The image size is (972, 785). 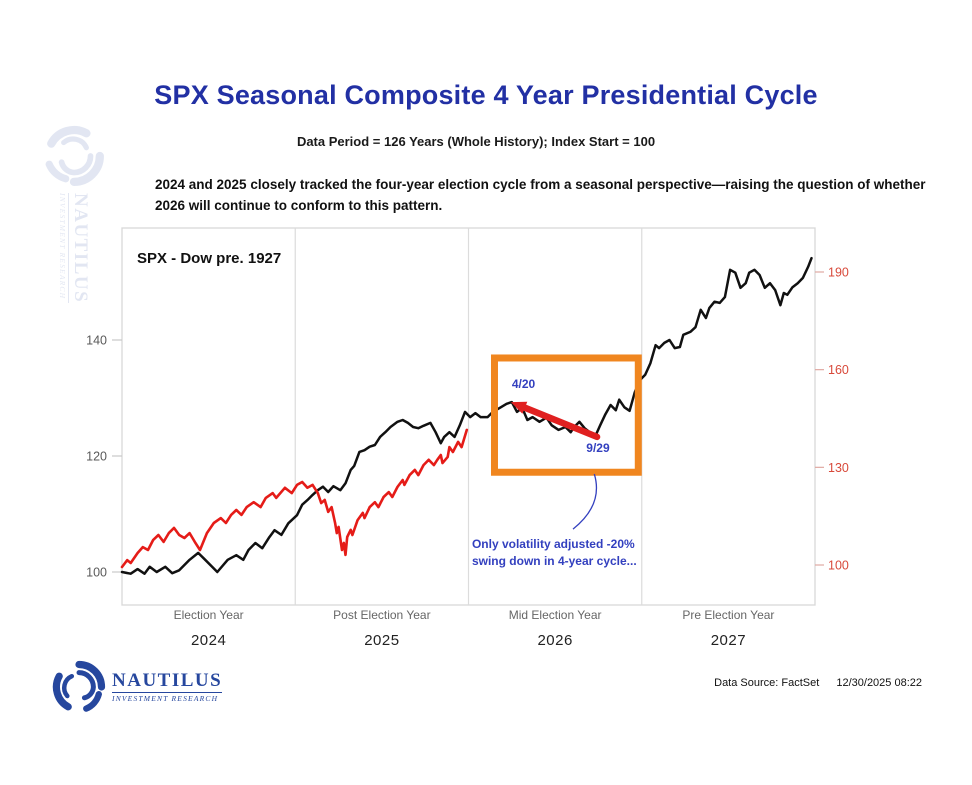 What do you see at coordinates (382, 615) in the screenshot?
I see `x-section-label: Post Election Year` at bounding box center [382, 615].